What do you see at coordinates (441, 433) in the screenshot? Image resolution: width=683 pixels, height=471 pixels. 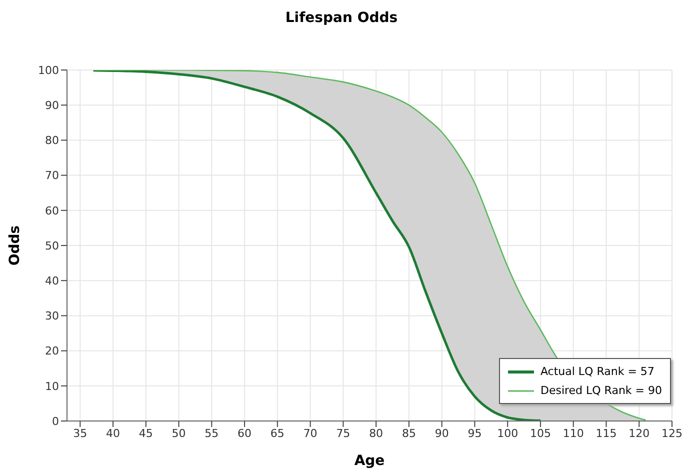 I see `x-tick-label: 90` at bounding box center [441, 433].